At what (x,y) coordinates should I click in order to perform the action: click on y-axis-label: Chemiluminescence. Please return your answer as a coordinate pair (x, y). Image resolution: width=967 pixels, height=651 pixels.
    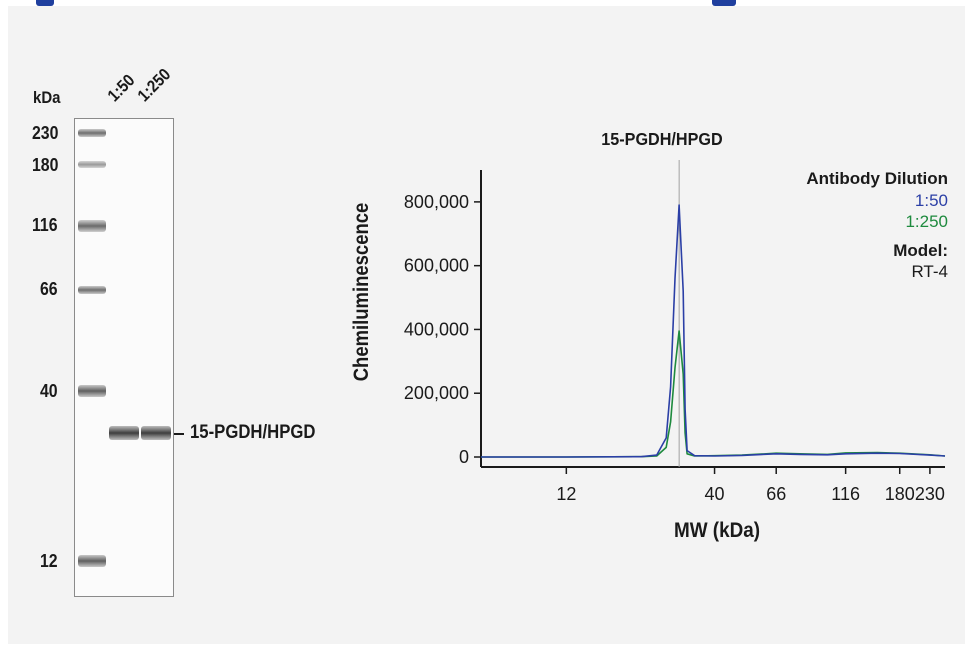
    Looking at the image, I should click on (361, 292).